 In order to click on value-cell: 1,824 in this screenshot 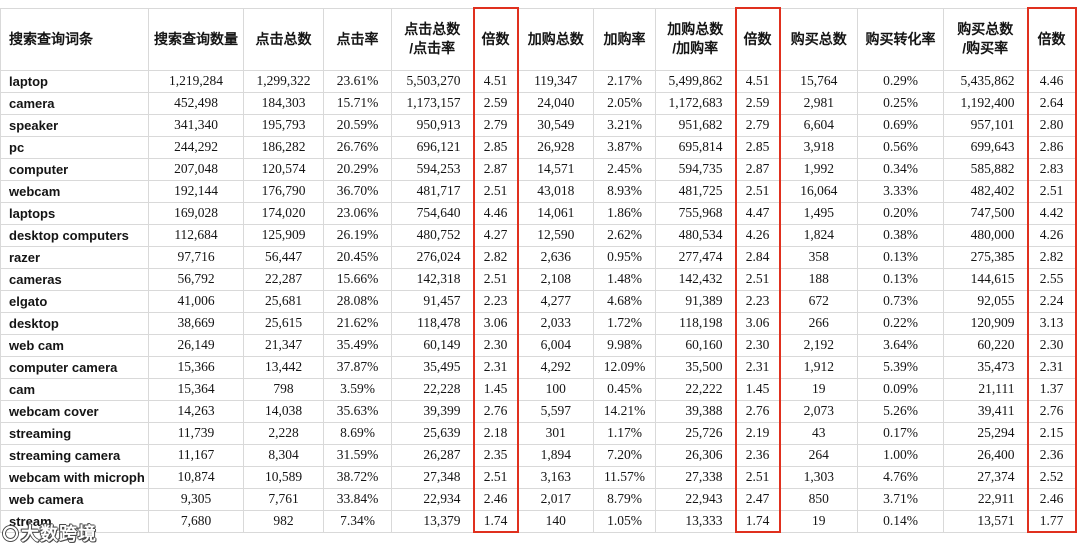, I will do `click(818, 235)`.